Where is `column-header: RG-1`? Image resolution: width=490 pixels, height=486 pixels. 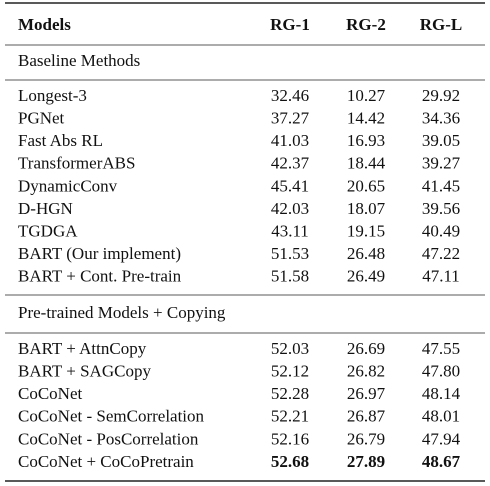 column-header: RG-1 is located at coordinates (290, 24).